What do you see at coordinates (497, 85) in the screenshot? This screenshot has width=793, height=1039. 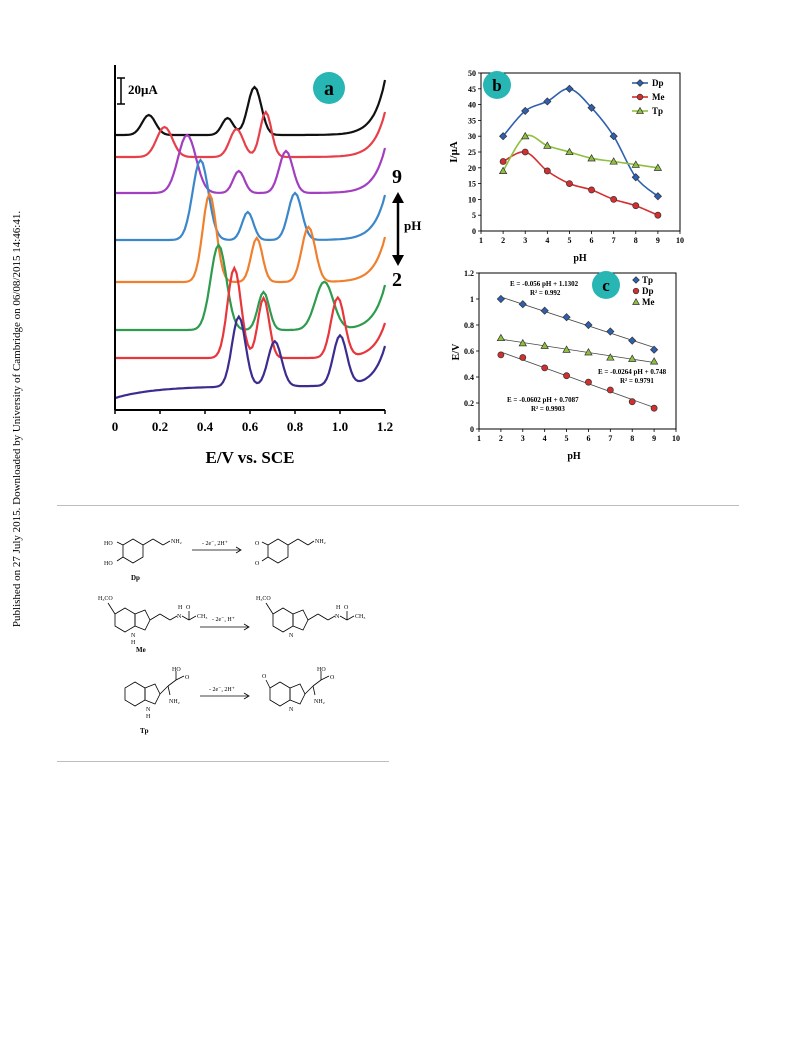 I see `panel-b-badge` at bounding box center [497, 85].